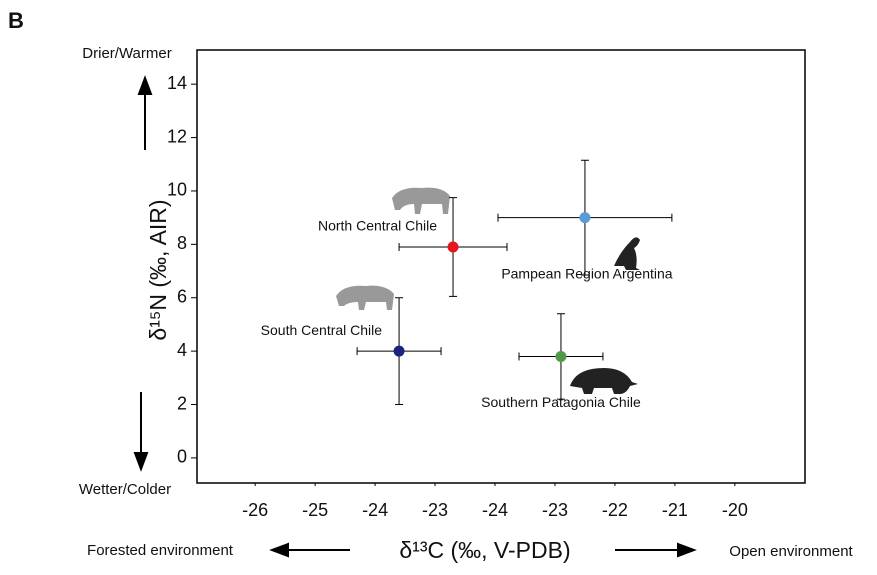 The image size is (877, 575). I want to click on series-label: Southern Patagonia Chile, so click(561, 402).